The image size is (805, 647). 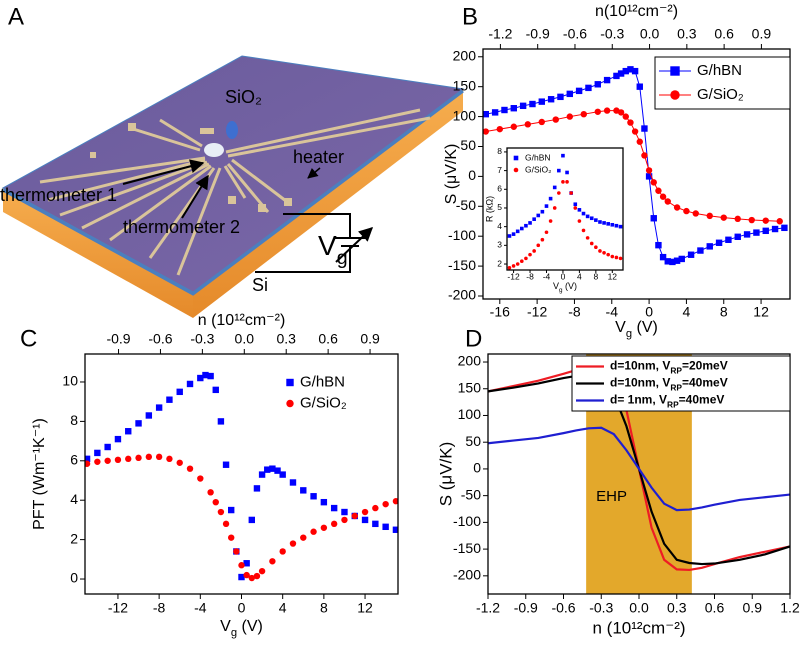 I want to click on arrow, so click(x=163, y=172).